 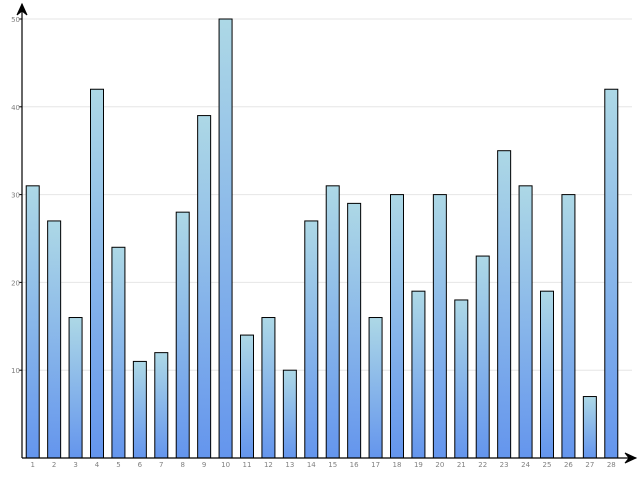 I want to click on x-tick-label: 25, so click(x=547, y=465).